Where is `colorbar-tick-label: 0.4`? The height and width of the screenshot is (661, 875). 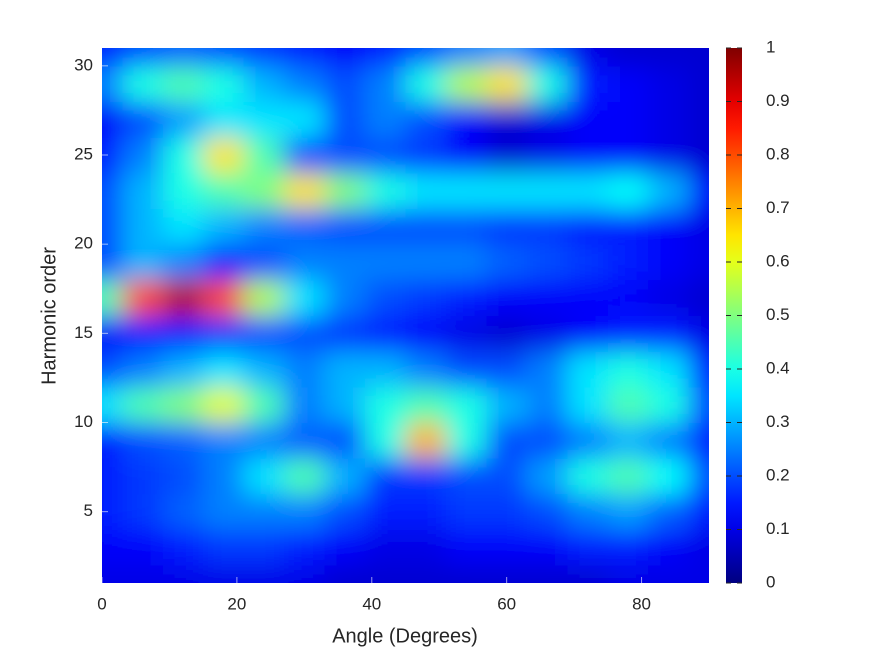 colorbar-tick-label: 0.4 is located at coordinates (778, 367).